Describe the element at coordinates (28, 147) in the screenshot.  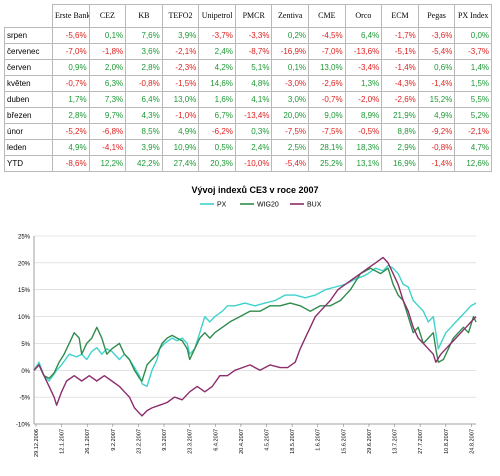
I see `row-label: leden` at that location.